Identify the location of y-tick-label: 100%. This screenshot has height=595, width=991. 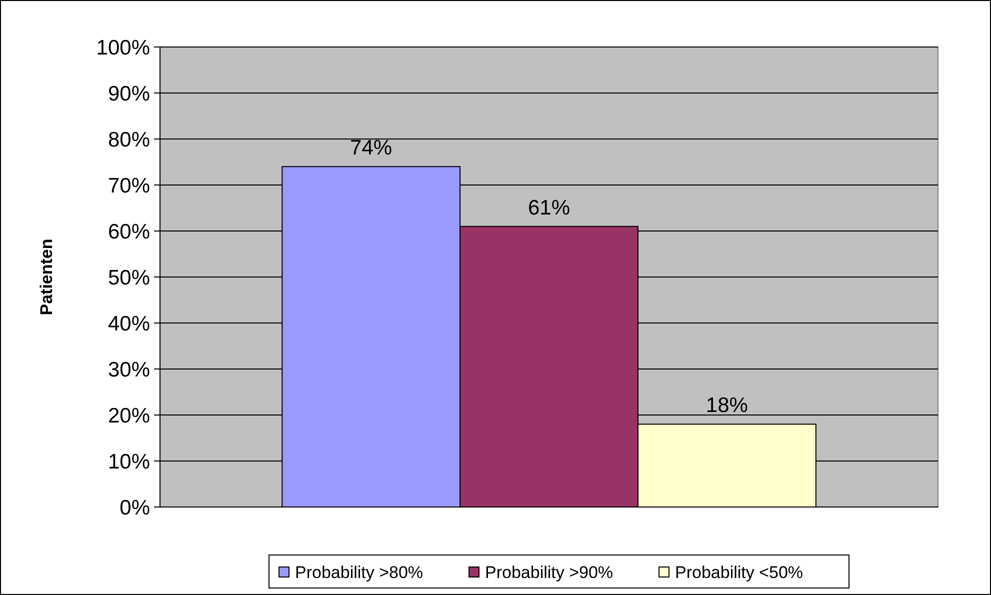
(123, 48).